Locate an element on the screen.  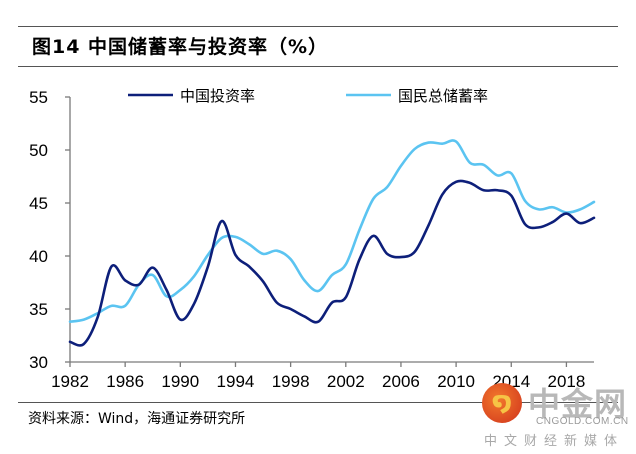
watermark-domain: CNGOLD.COM.CN is located at coordinates (582, 421).